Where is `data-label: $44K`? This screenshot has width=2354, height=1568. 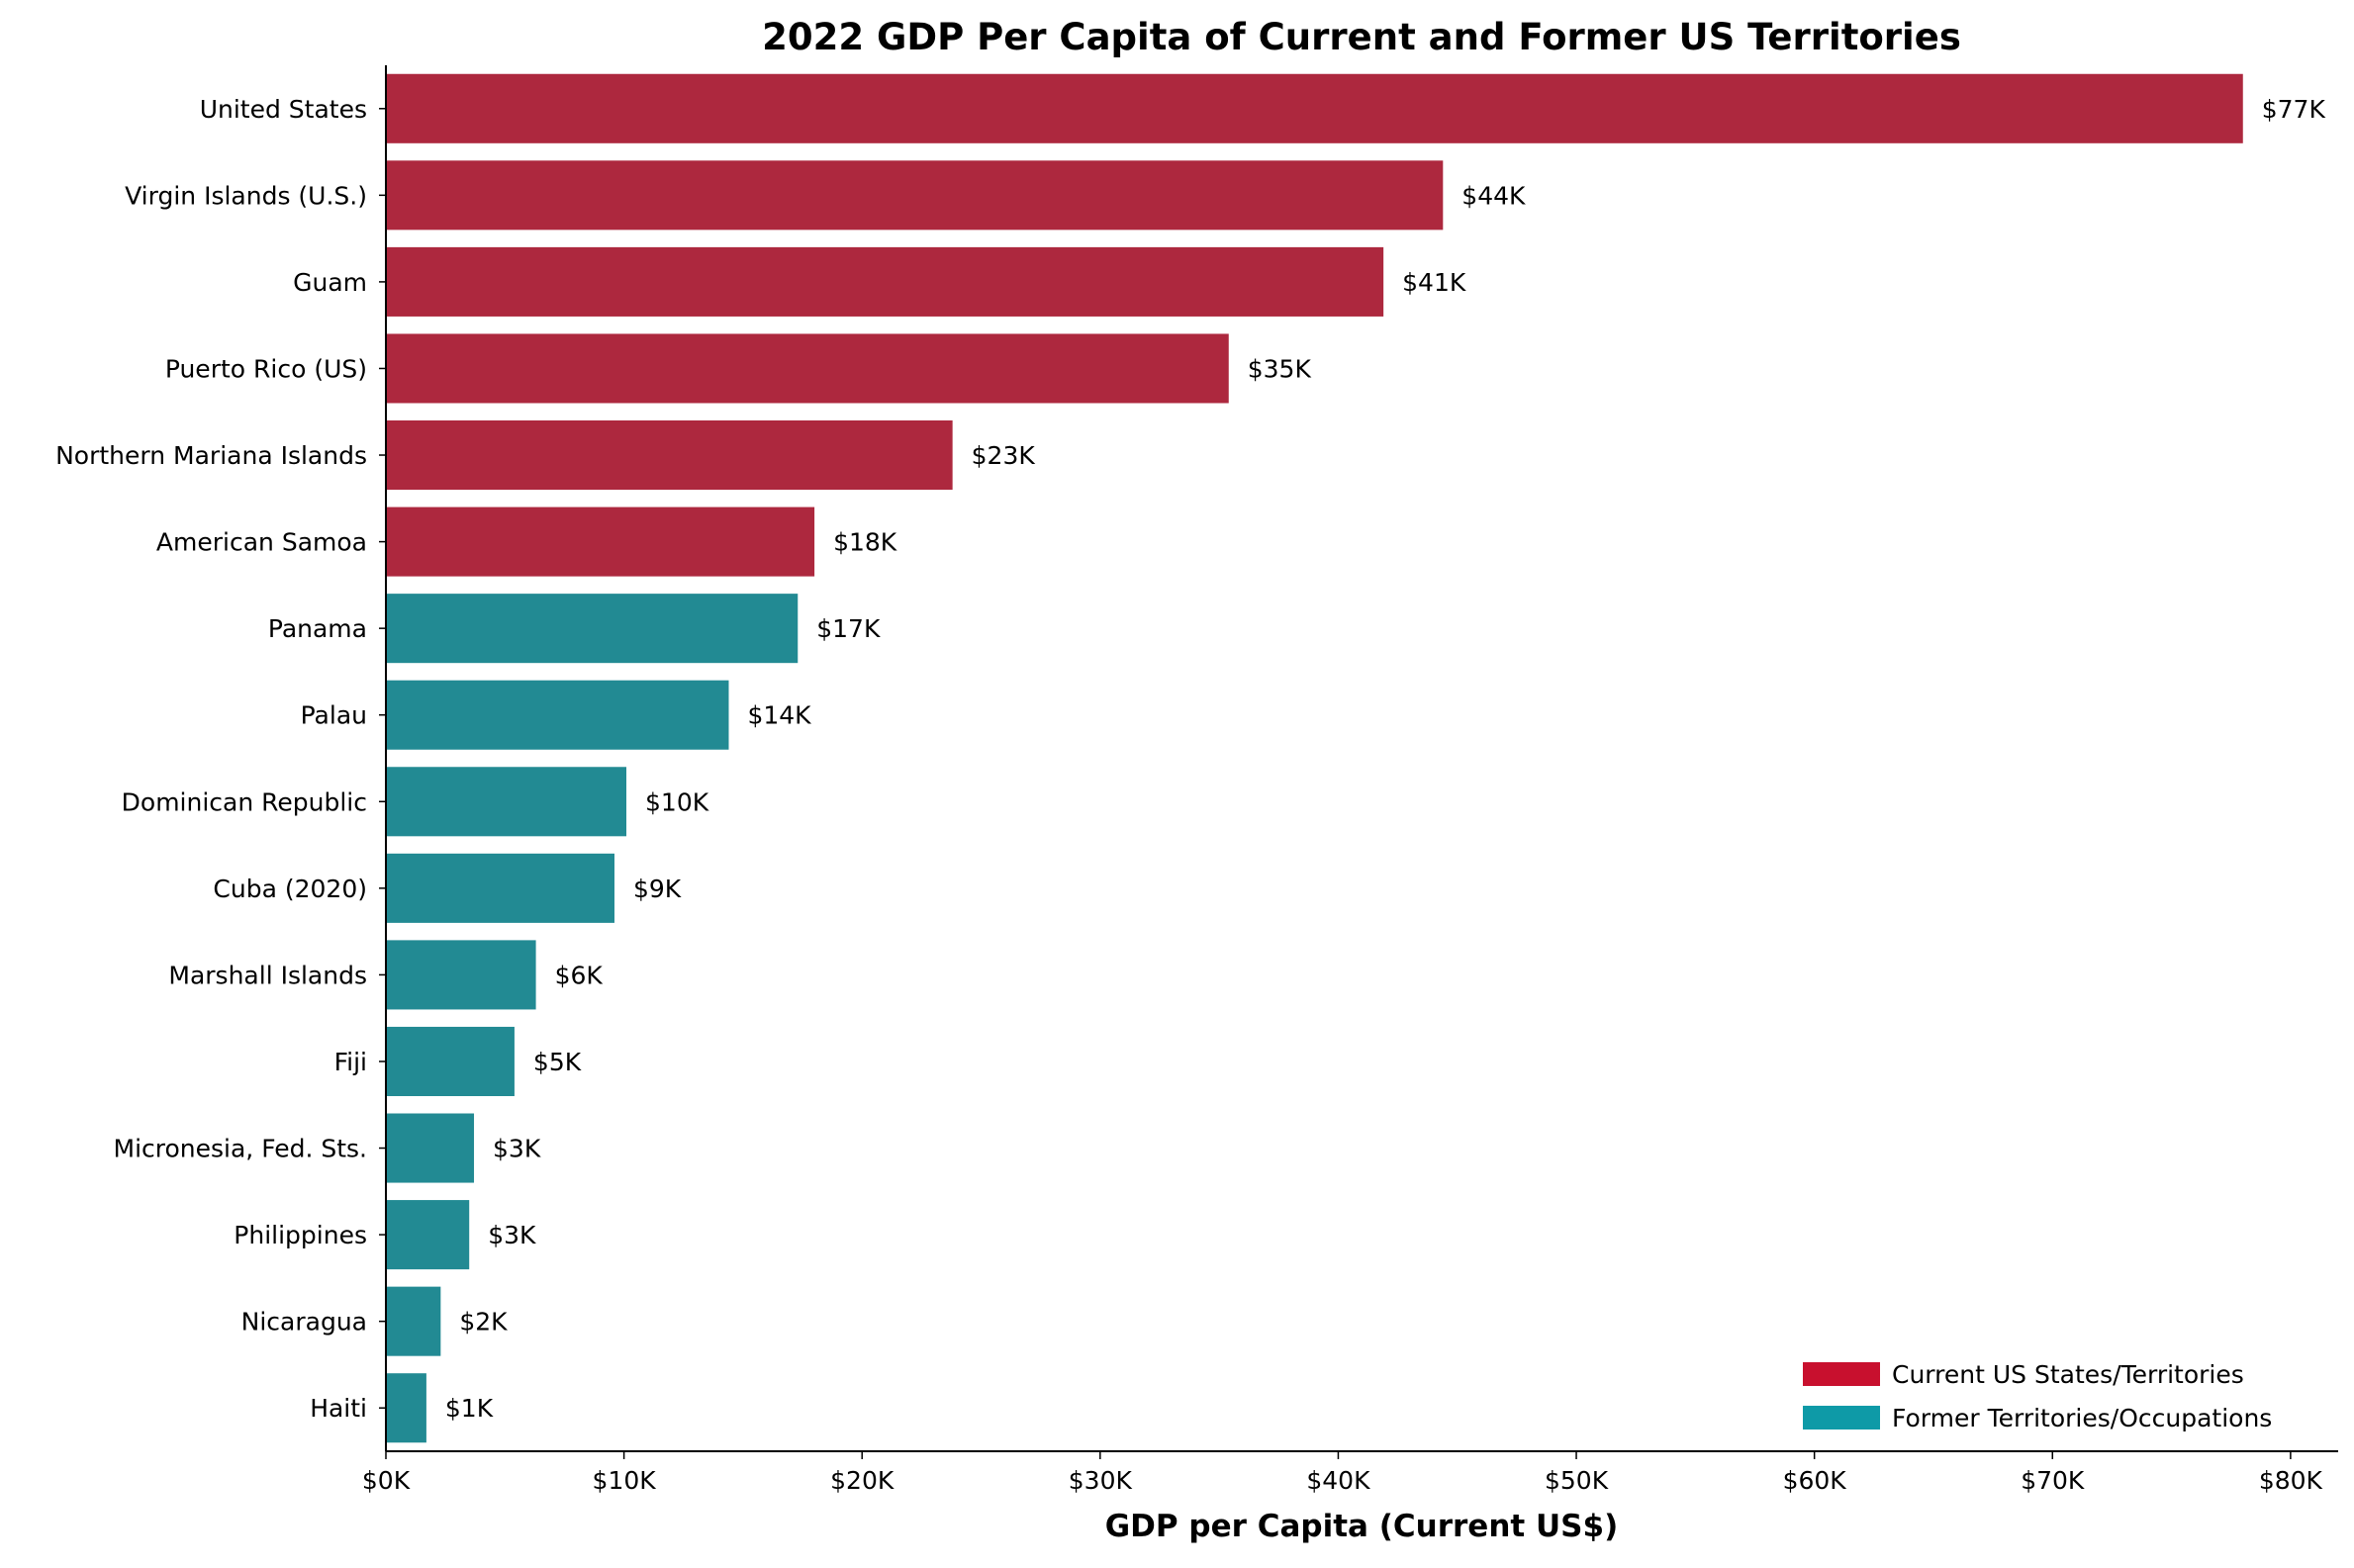
data-label: $44K is located at coordinates (1493, 195).